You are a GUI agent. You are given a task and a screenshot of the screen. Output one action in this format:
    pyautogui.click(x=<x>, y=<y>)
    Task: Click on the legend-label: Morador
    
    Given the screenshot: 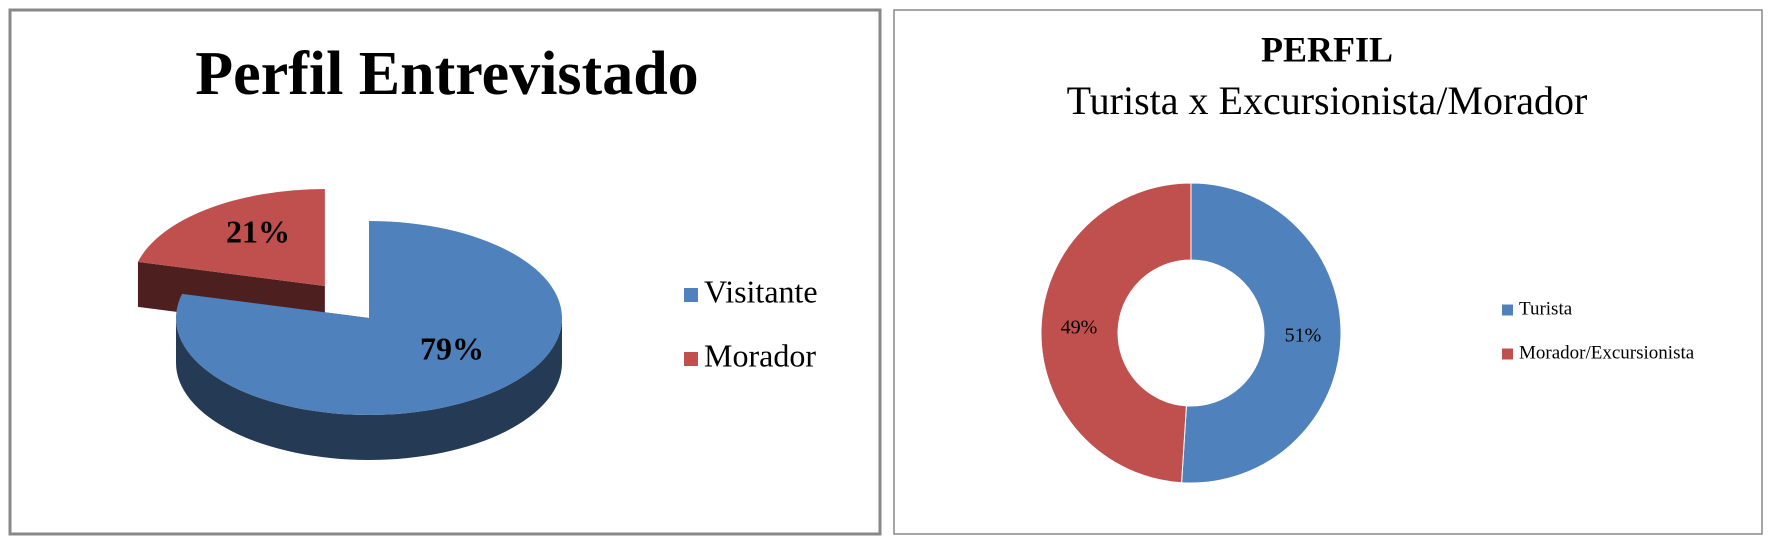 What is the action you would take?
    pyautogui.click(x=760, y=355)
    